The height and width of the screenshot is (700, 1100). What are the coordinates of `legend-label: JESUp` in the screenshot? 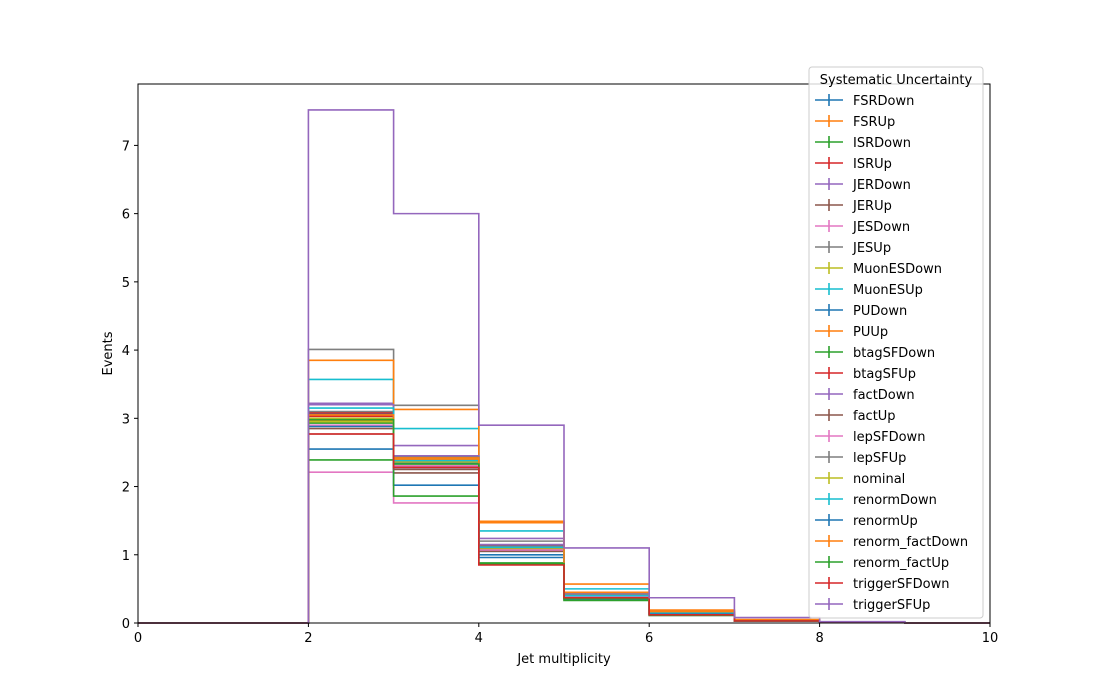 It's located at (871, 248).